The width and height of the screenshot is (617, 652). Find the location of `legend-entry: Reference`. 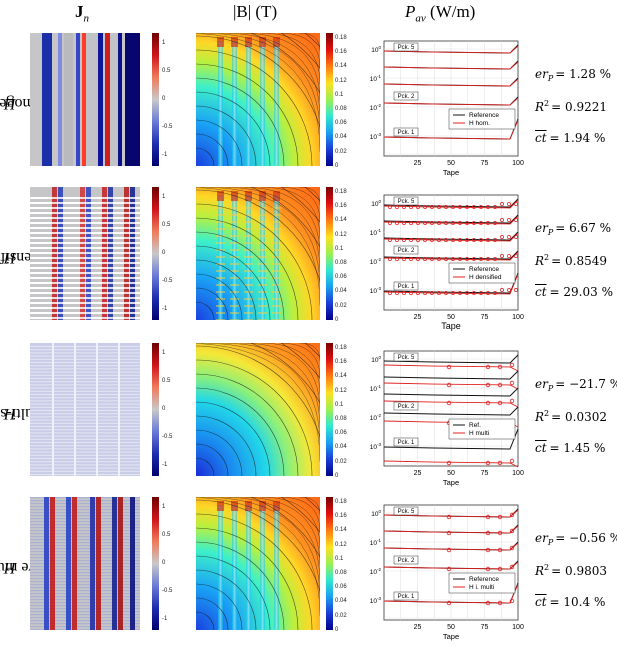

legend-entry: Reference is located at coordinates (484, 115).